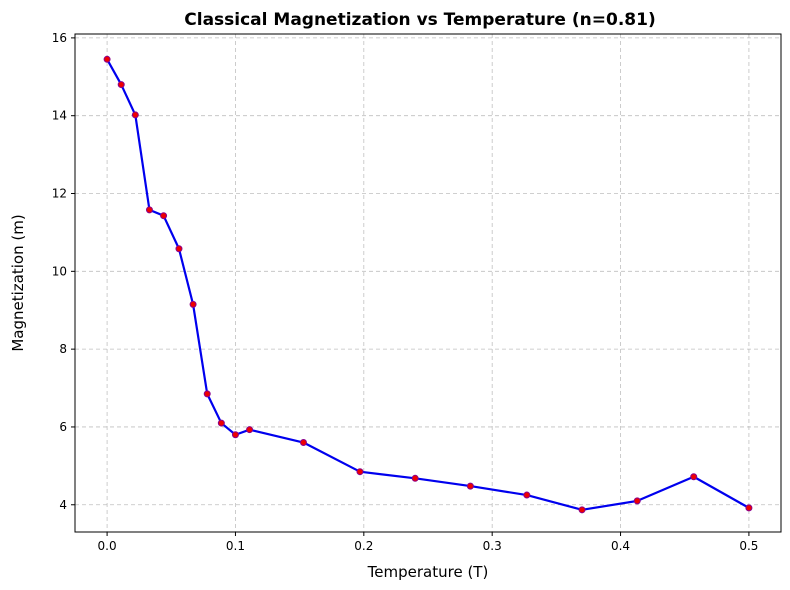 The image size is (790, 590). What do you see at coordinates (59, 271) in the screenshot?
I see `y-tick-label: 10` at bounding box center [59, 271].